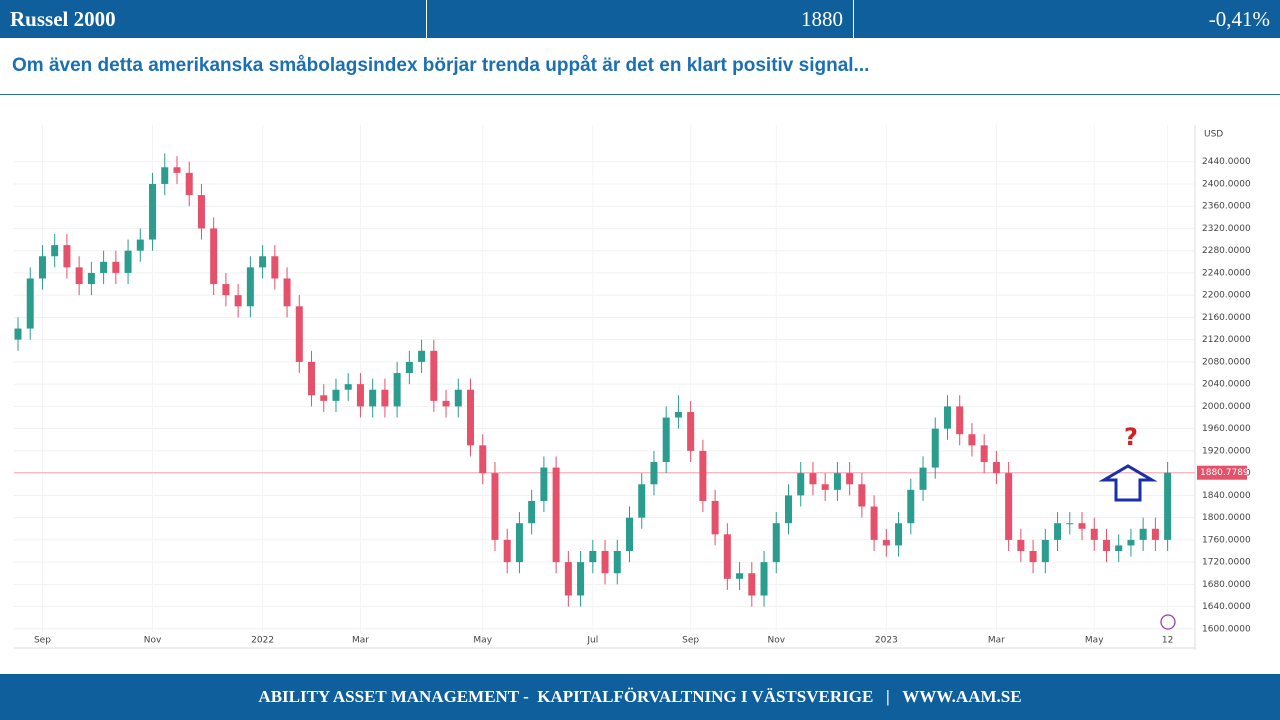 This screenshot has width=1280, height=720. Describe the element at coordinates (1226, 318) in the screenshot. I see `y-tick-label: 2160.0000` at that location.